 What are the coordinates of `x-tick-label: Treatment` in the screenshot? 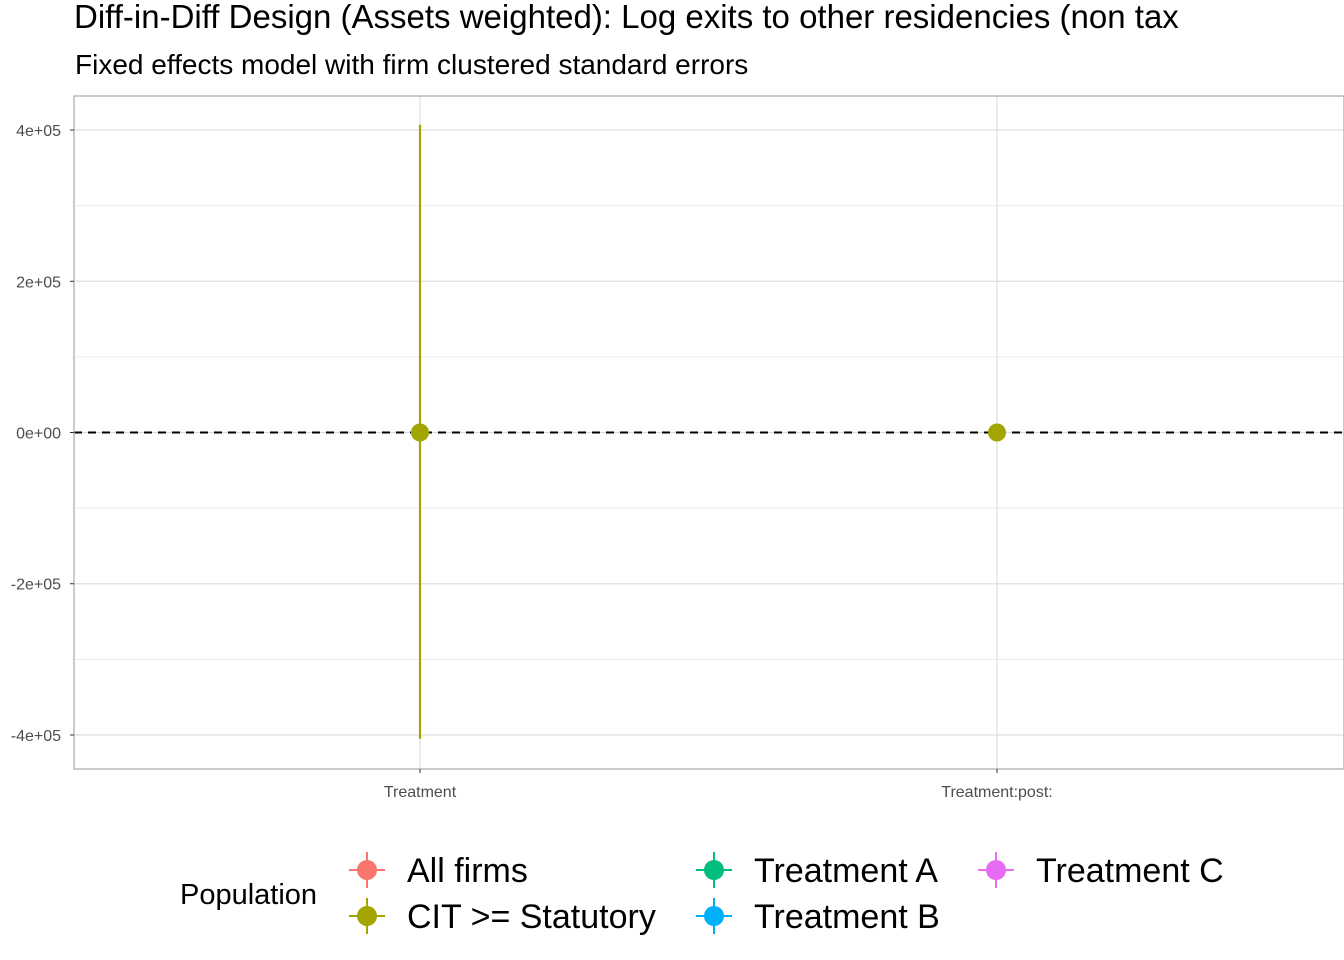 It's located at (420, 792).